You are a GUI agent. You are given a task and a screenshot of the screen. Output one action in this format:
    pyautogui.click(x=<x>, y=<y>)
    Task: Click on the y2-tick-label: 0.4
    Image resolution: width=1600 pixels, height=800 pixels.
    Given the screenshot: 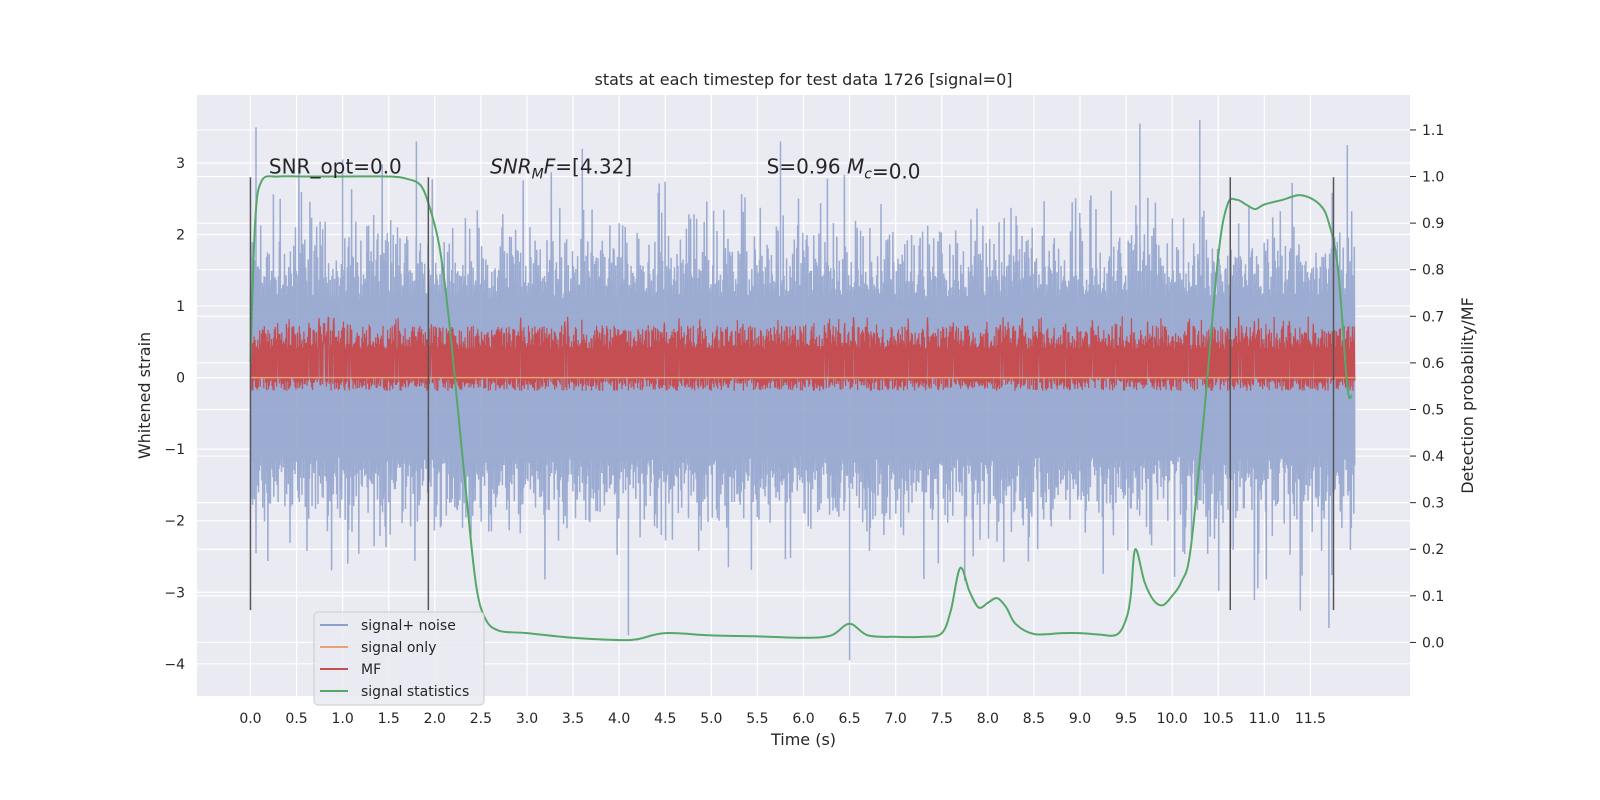 What is the action you would take?
    pyautogui.click(x=1433, y=457)
    